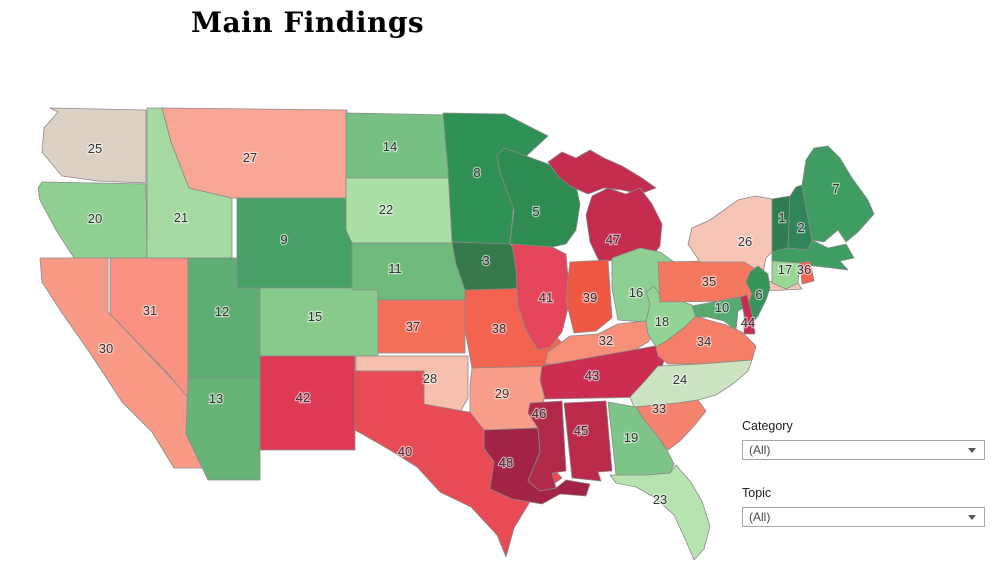 Image resolution: width=1001 pixels, height=580 pixels. I want to click on state-label-OK: 28, so click(430, 378).